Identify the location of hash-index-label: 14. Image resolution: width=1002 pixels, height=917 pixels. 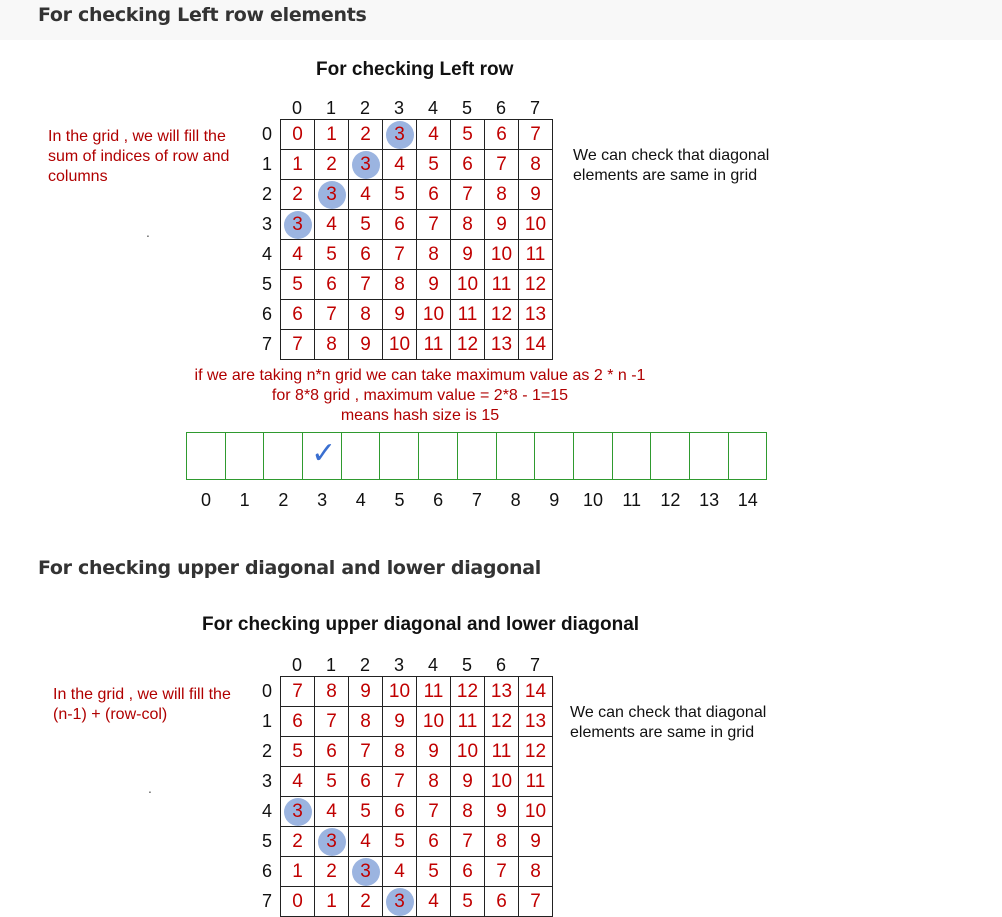
(747, 500).